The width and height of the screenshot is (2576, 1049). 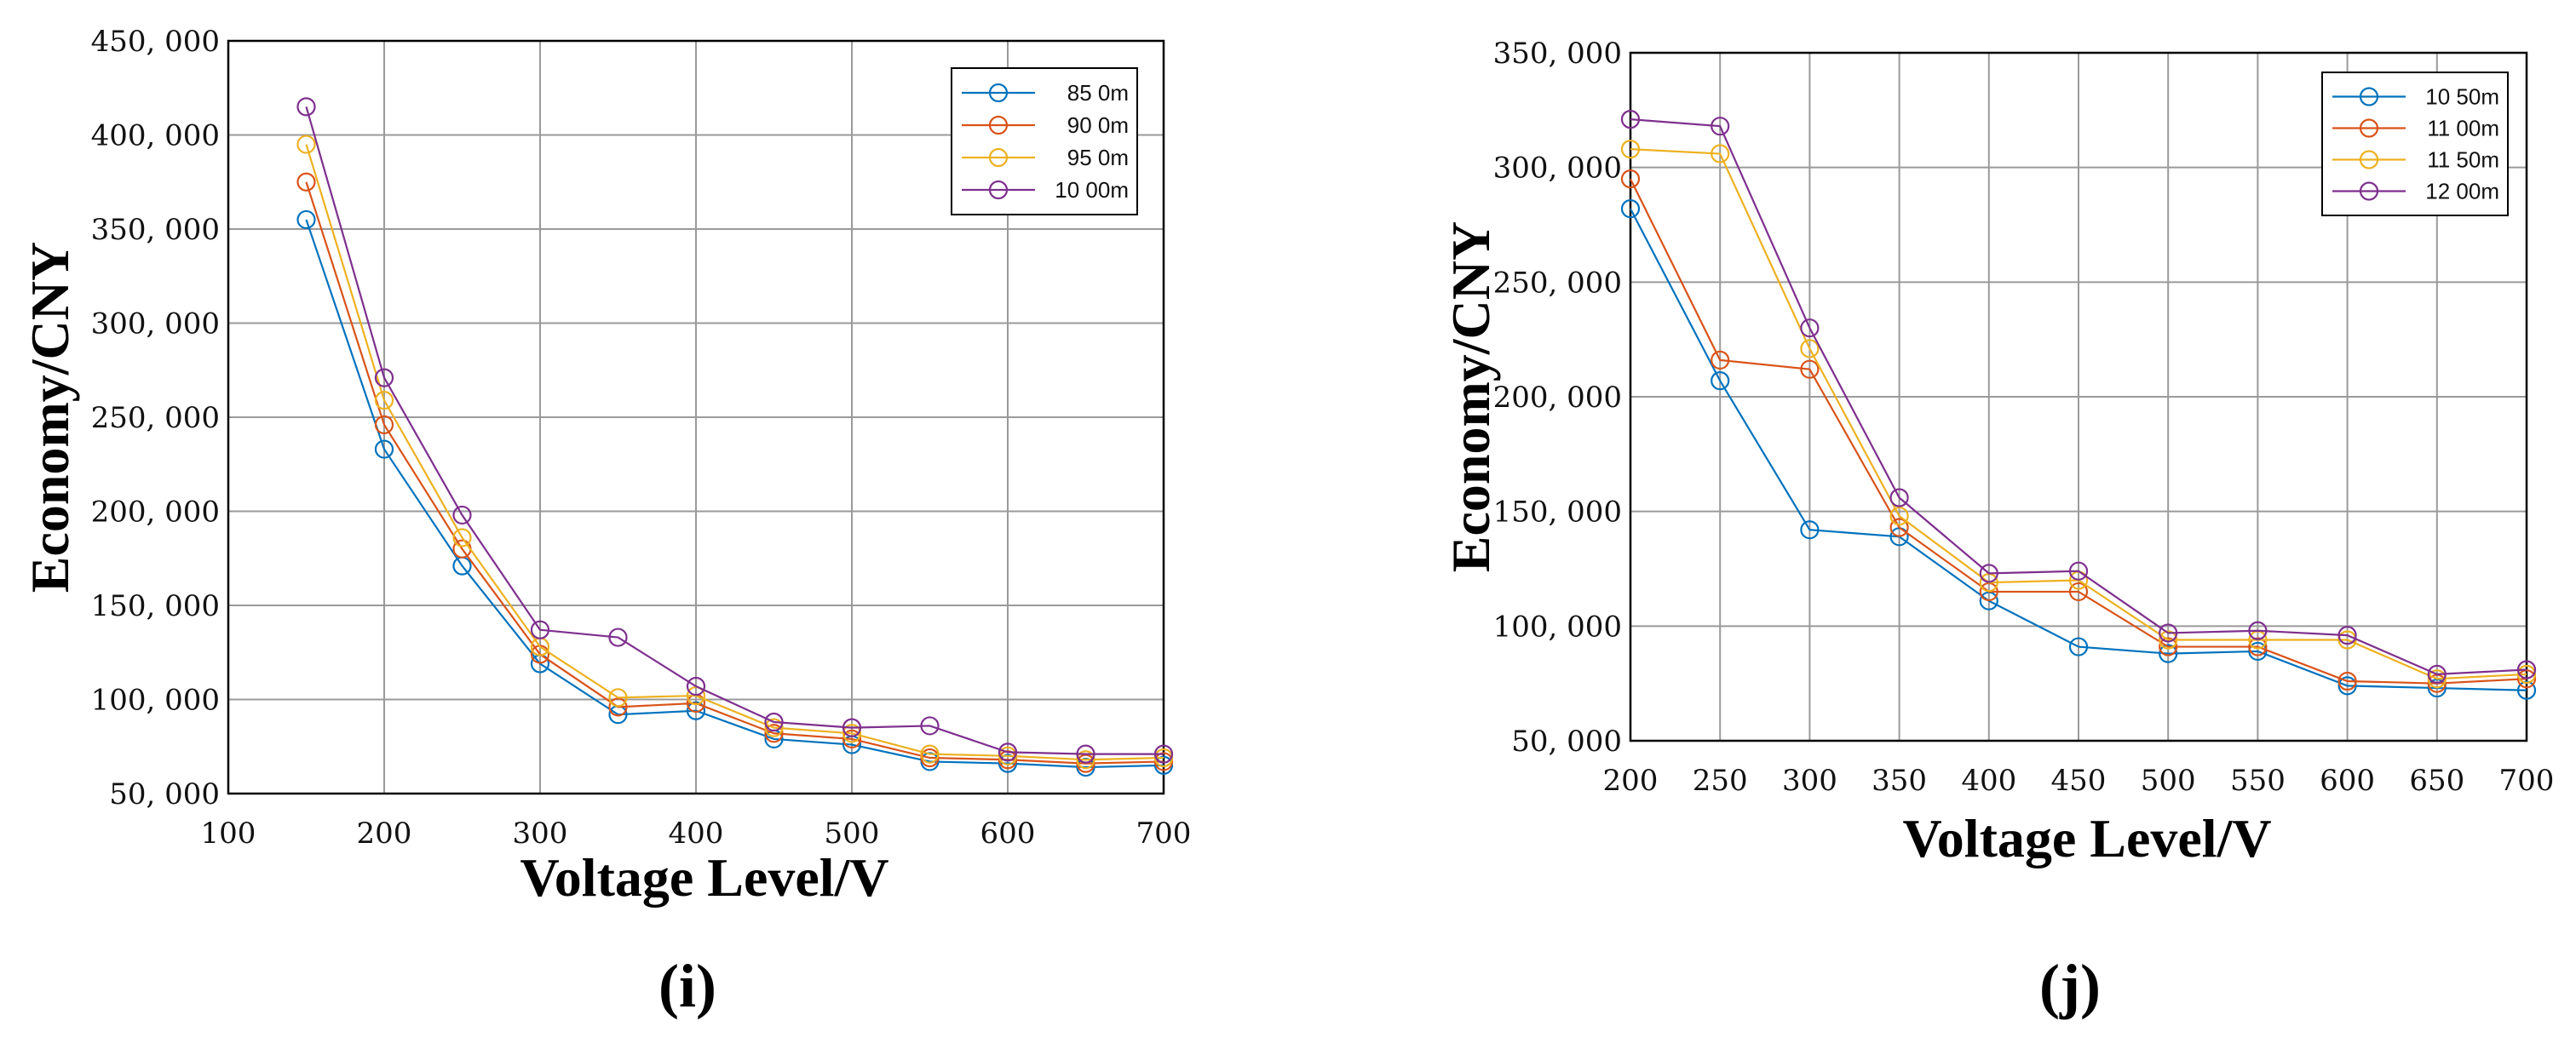 I want to click on legend-label: 11 50m, so click(x=2463, y=160).